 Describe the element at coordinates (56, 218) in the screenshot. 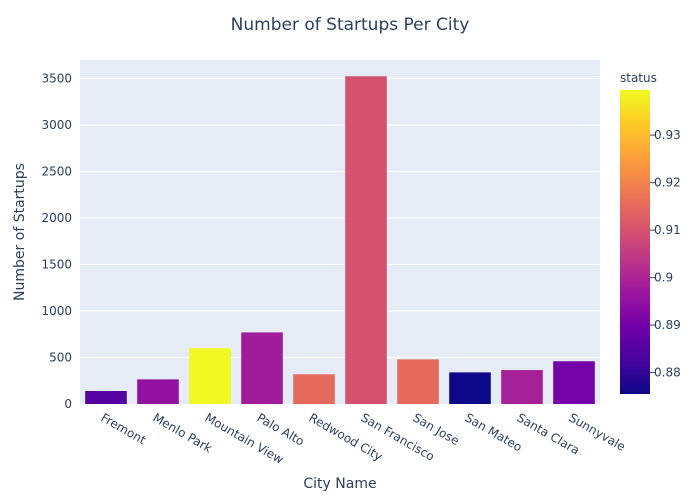

I see `y-tick-label: 2000` at that location.